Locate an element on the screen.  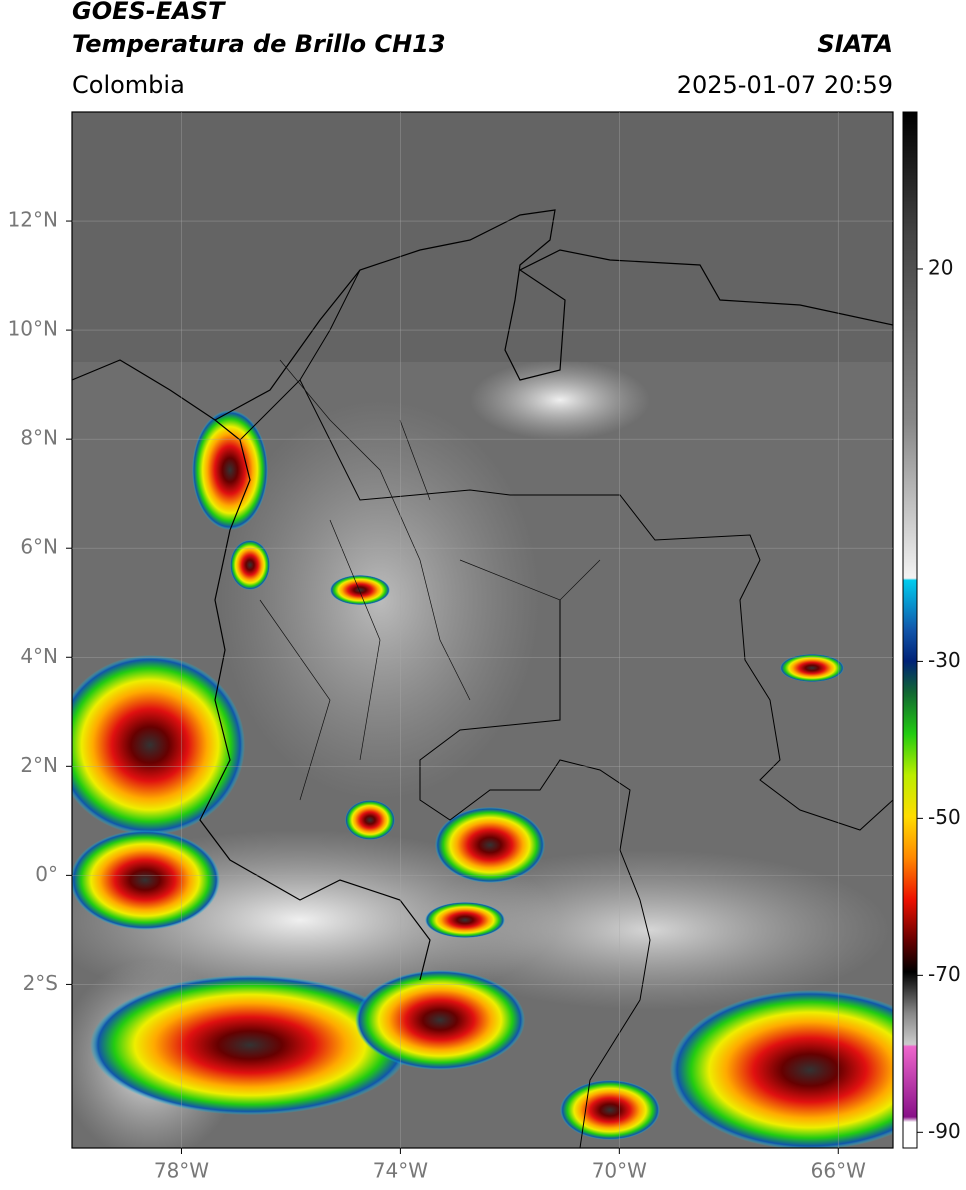
y-tick-label: 2°S is located at coordinates (40, 983).